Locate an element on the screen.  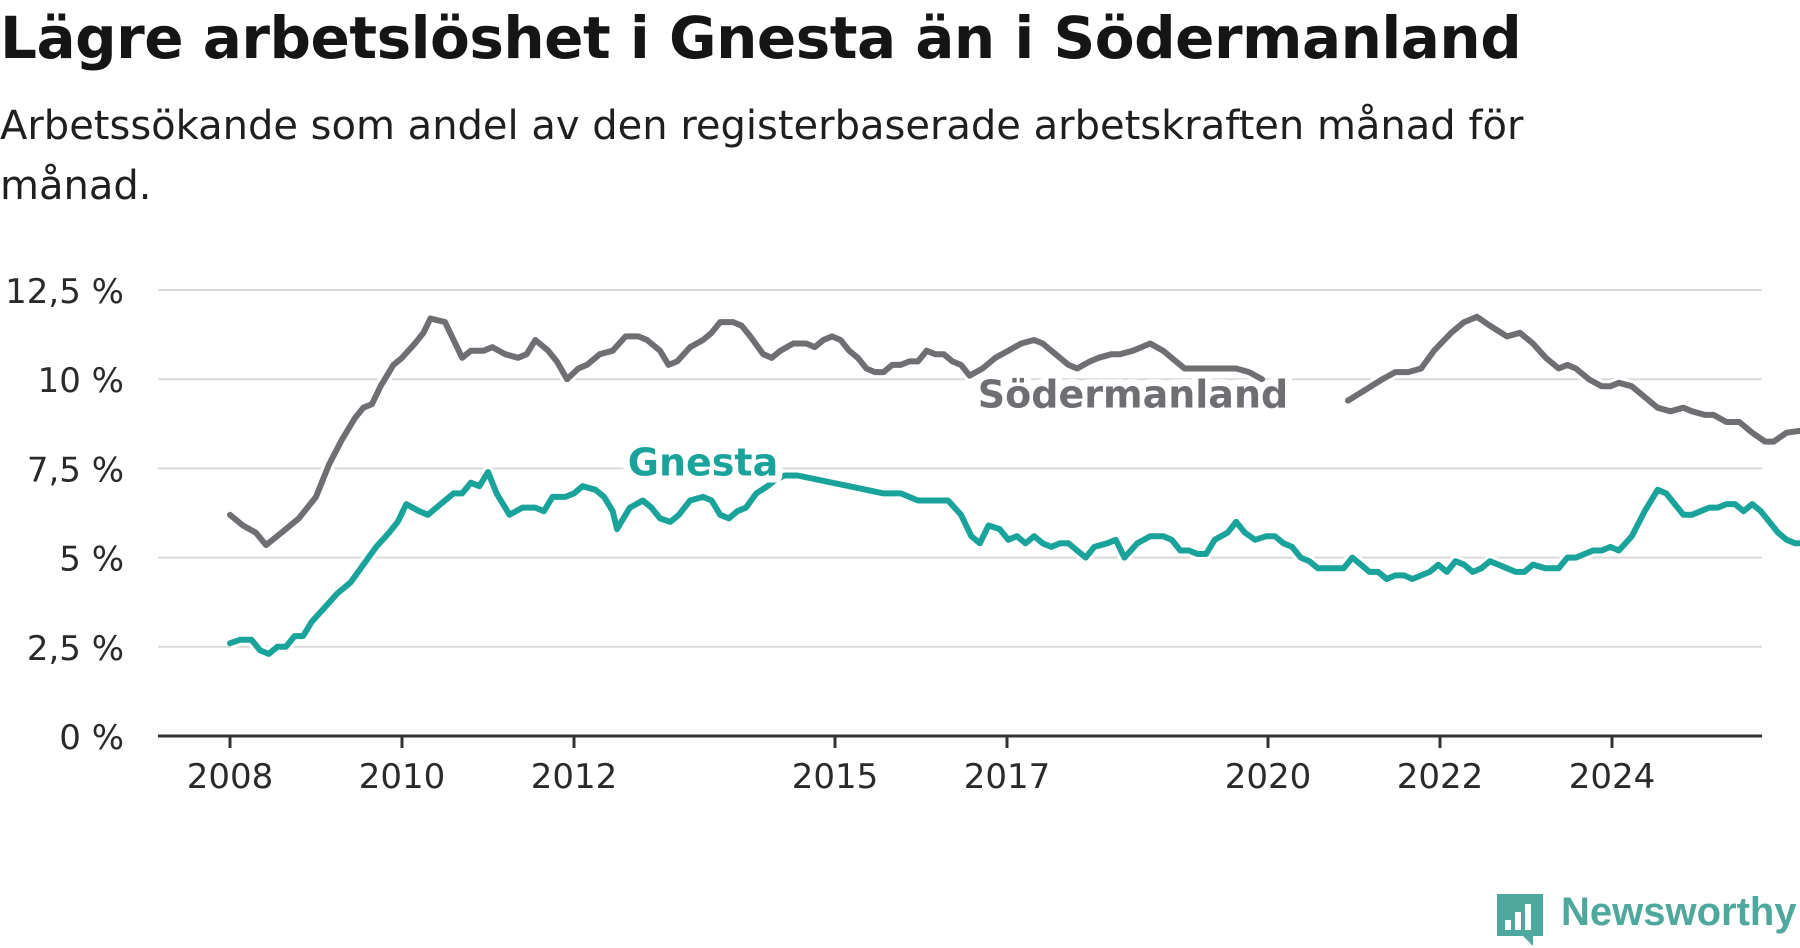
x-tick-label: 2017 is located at coordinates (1007, 777).